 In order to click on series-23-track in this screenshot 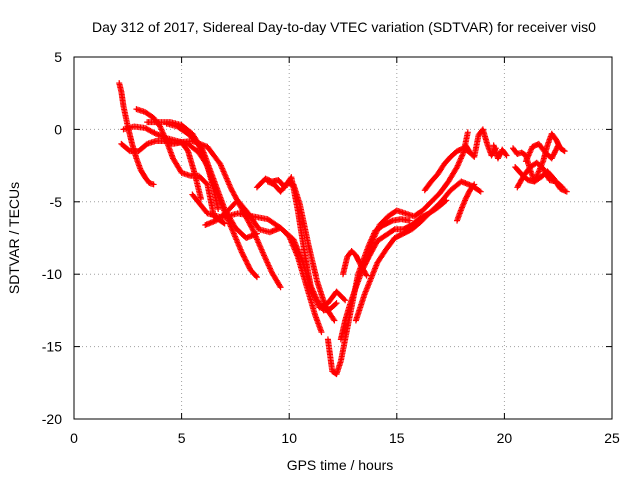, I will do `click(540, 175)`.